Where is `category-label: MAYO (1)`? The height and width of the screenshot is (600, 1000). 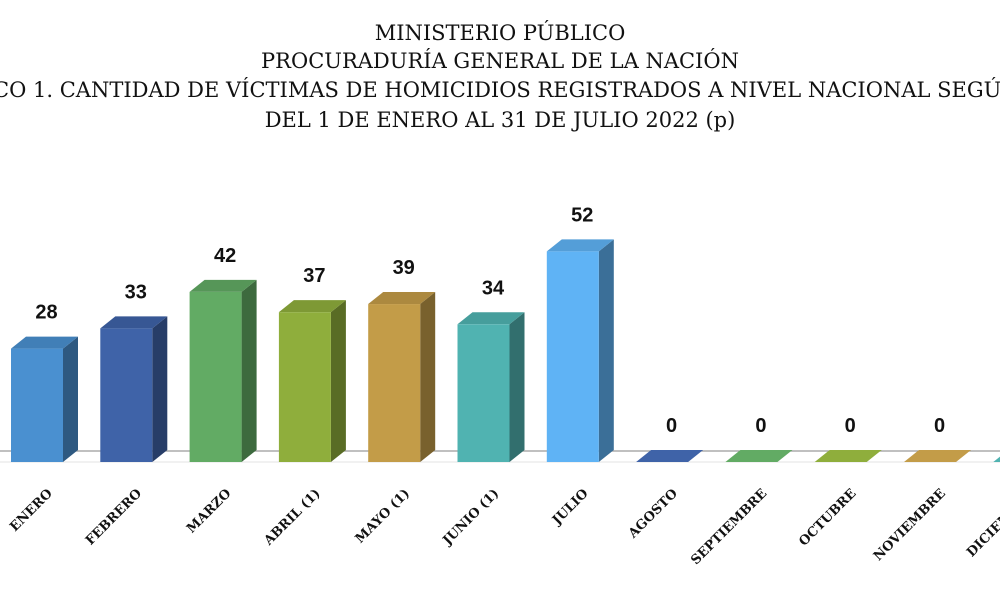
category-label: MAYO (1) is located at coordinates (383, 516).